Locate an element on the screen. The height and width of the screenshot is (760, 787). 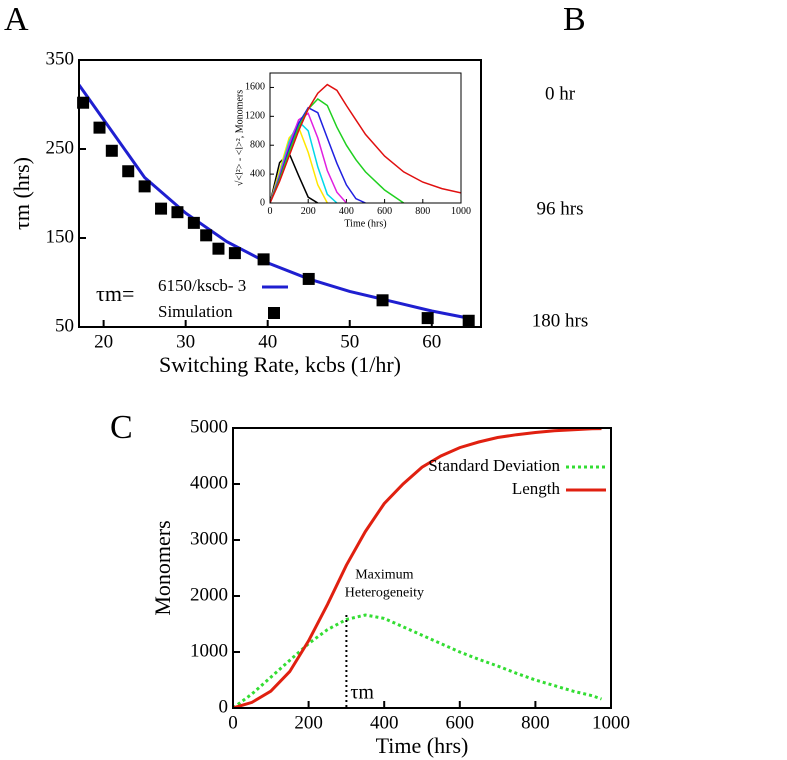
y-tick-label: 250 is located at coordinates (60, 147).